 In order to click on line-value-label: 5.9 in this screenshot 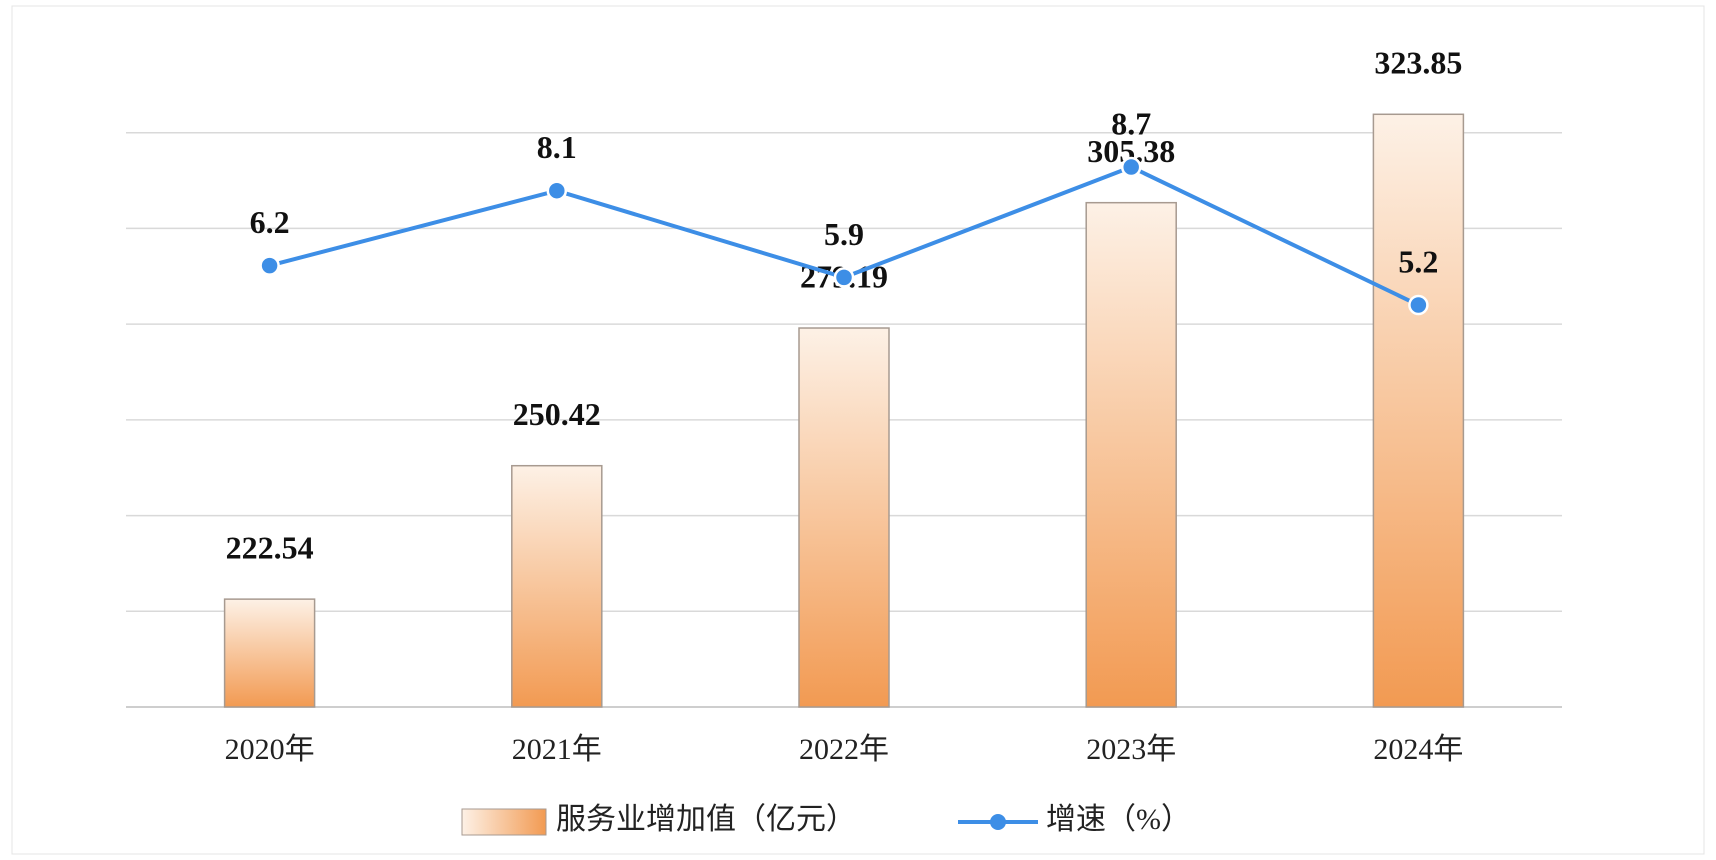, I will do `click(844, 234)`.